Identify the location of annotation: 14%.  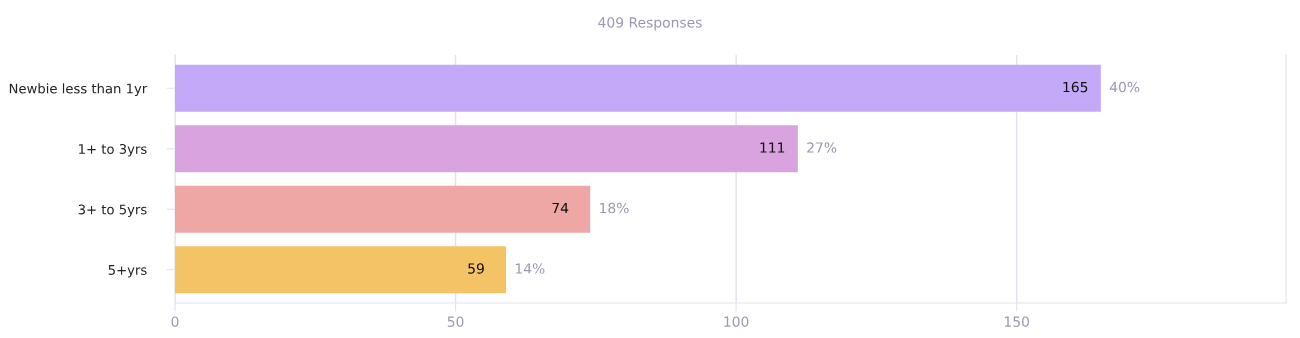
(530, 268).